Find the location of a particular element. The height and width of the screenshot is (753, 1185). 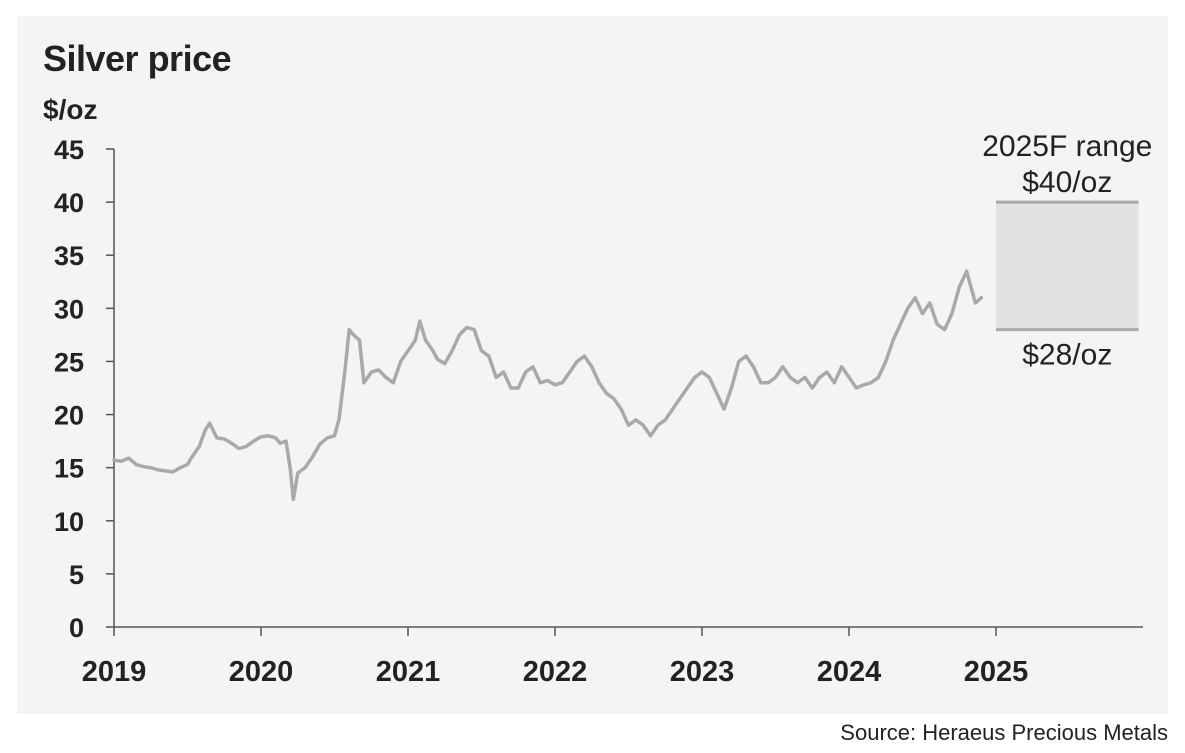

forecast-range is located at coordinates (1067, 266).